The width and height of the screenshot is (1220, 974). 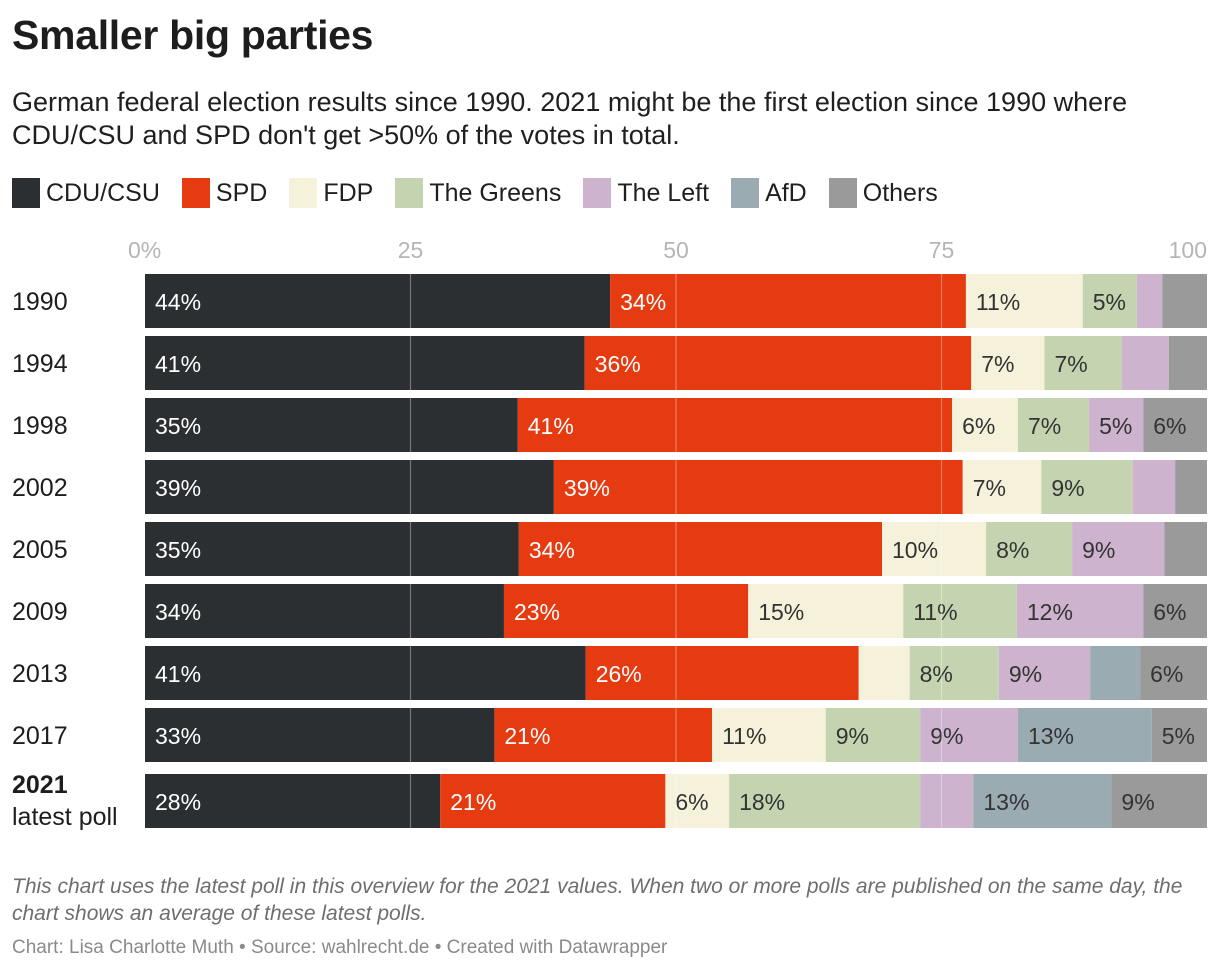 What do you see at coordinates (40, 550) in the screenshot?
I see `category-label: 2005` at bounding box center [40, 550].